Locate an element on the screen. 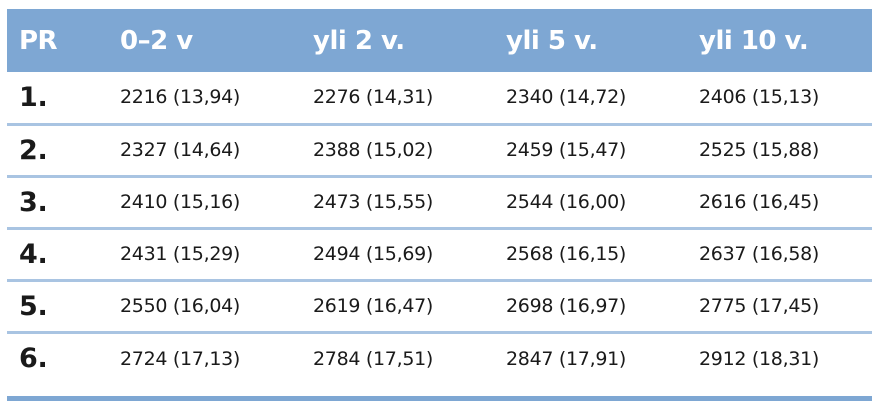 Image resolution: width=879 pixels, height=407 pixels. row-pr: 2. is located at coordinates (57, 149).